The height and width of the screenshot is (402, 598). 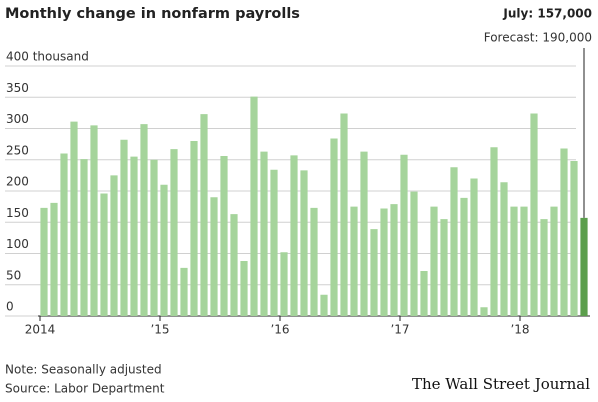 I want to click on annotation: Forecast: 190,000, so click(x=538, y=38).